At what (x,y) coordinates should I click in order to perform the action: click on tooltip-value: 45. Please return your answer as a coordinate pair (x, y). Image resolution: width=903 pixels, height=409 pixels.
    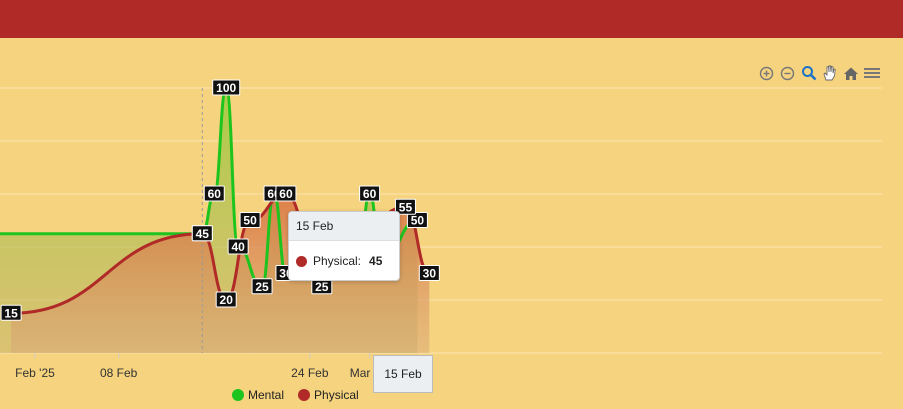
    Looking at the image, I should click on (376, 261).